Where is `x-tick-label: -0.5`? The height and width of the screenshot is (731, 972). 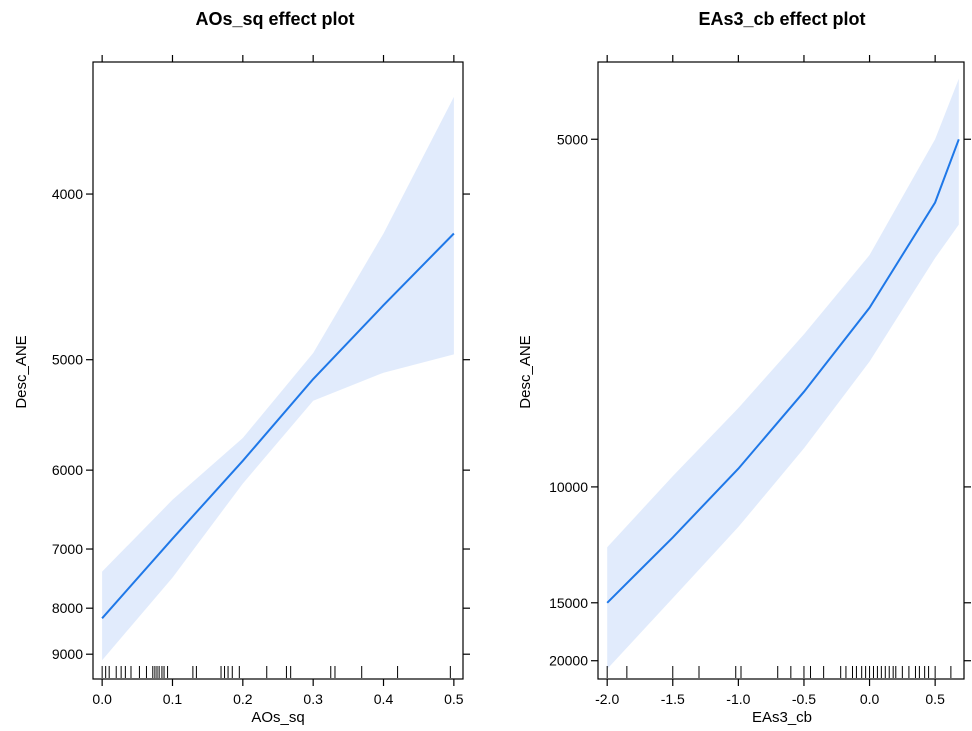 x-tick-label: -0.5 is located at coordinates (804, 699).